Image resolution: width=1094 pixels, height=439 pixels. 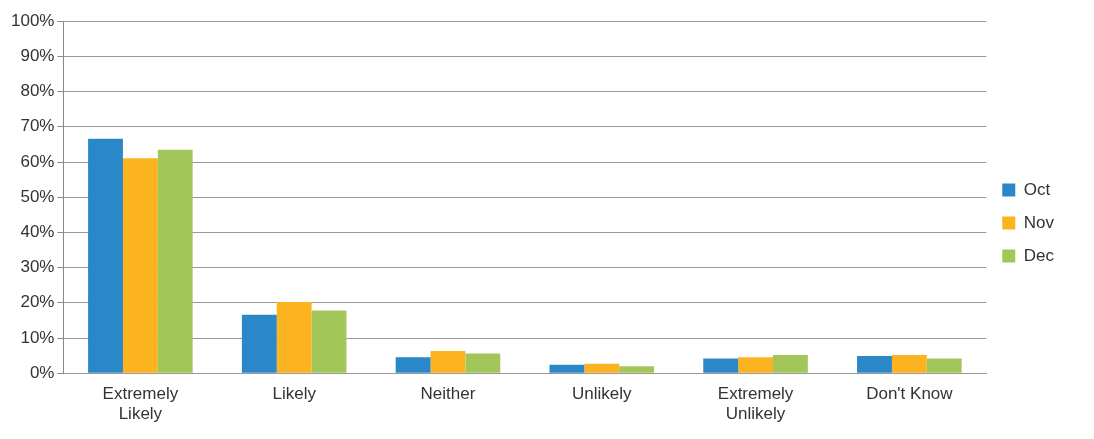 What do you see at coordinates (33, 20) in the screenshot?
I see `y-tick-label: 100%` at bounding box center [33, 20].